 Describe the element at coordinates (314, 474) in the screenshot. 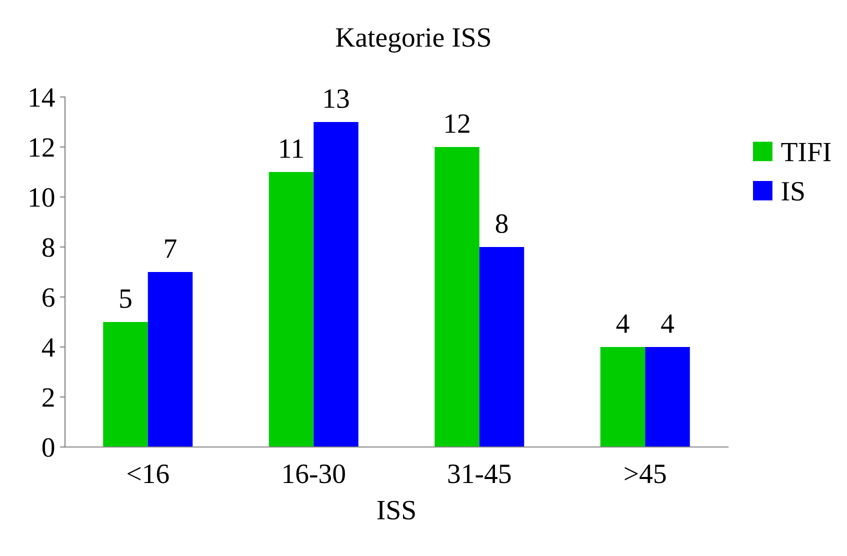

I see `x-tick-label: 16-30` at that location.